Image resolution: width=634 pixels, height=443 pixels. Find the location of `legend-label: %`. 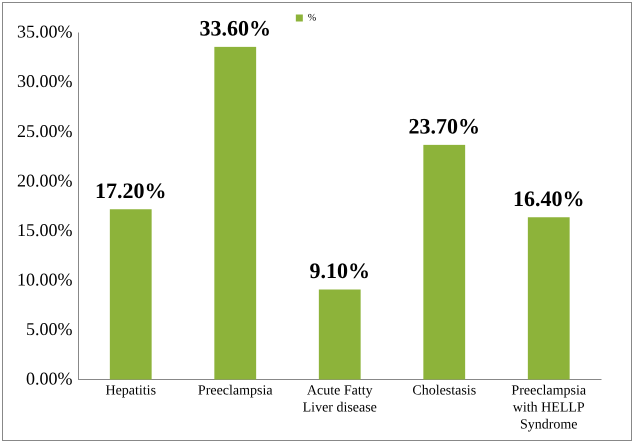

legend-label: % is located at coordinates (312, 18).